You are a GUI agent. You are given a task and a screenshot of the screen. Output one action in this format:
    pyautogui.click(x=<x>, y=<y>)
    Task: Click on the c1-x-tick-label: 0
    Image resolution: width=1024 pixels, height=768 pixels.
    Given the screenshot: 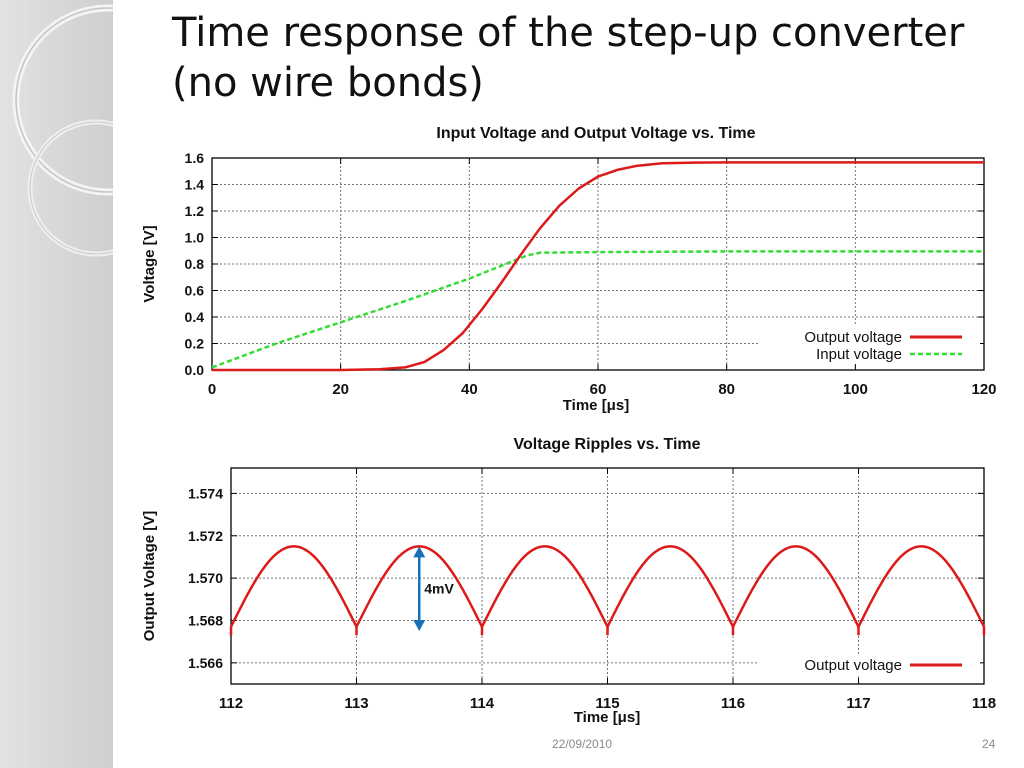 What is the action you would take?
    pyautogui.click(x=212, y=389)
    